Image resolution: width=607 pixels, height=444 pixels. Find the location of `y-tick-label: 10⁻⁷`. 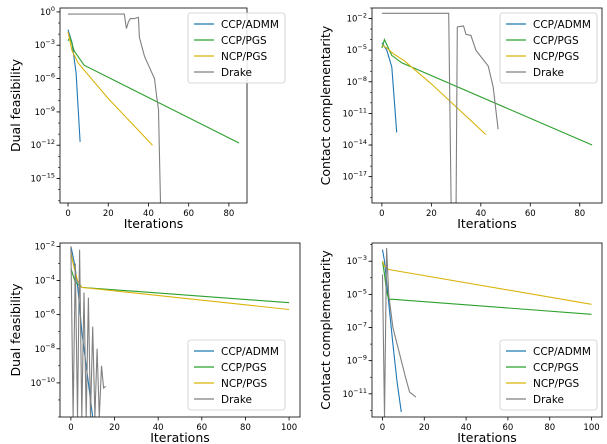

y-tick-label: 10⁻⁷ is located at coordinates (357, 327).